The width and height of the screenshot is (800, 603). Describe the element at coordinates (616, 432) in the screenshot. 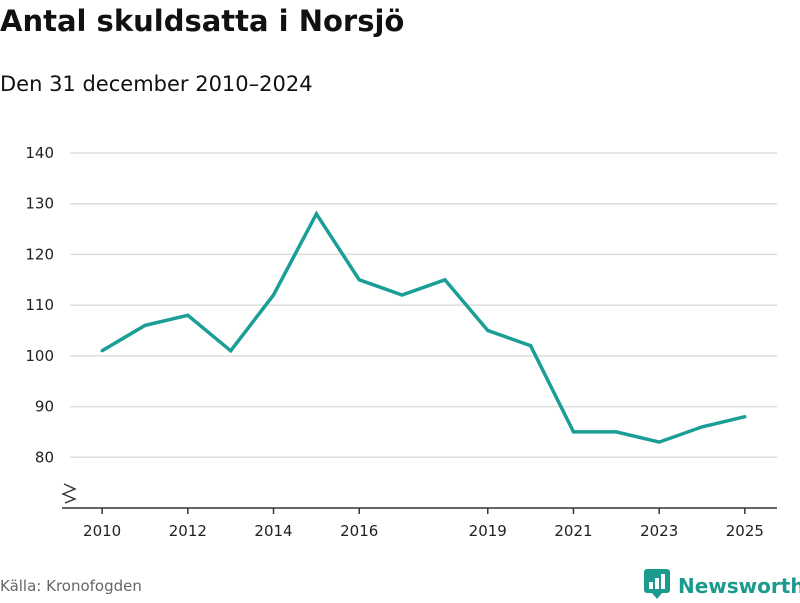

I see `data-point-2022` at that location.